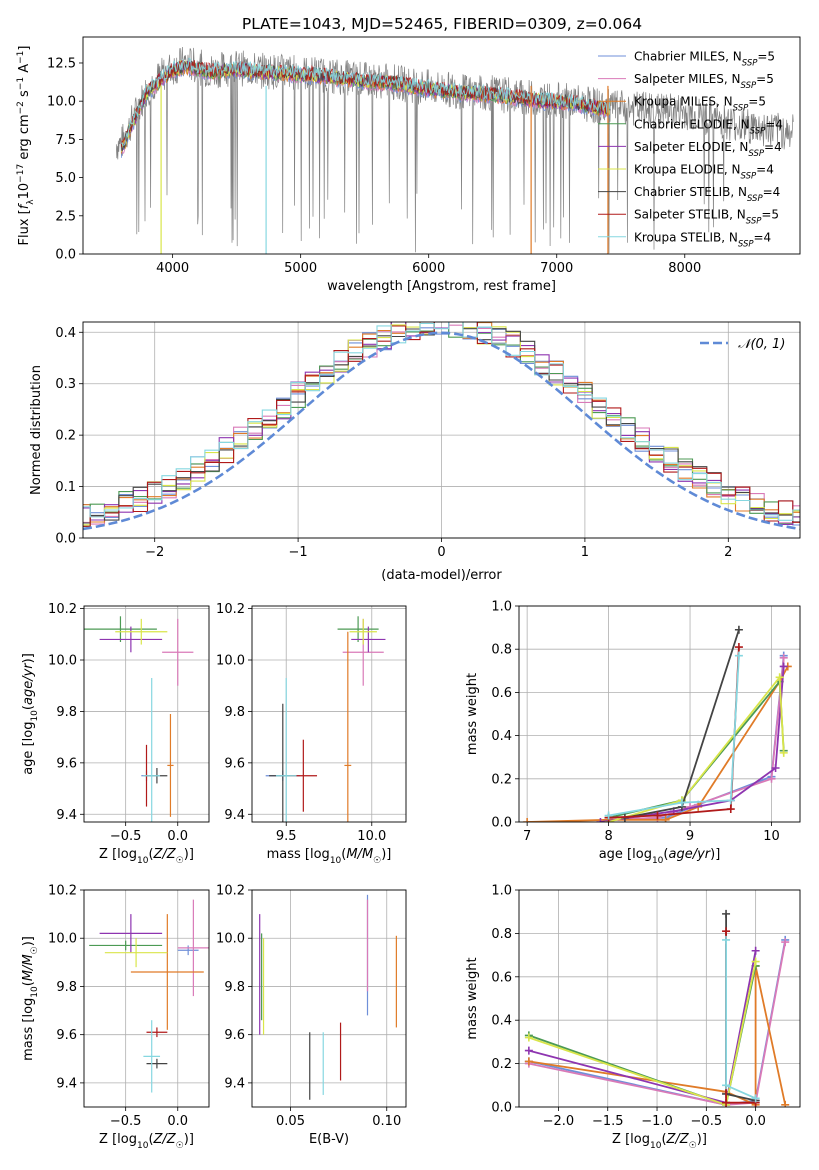 This screenshot has width=819, height=1170. What do you see at coordinates (761, 344) in the screenshot?
I see `legend-entry-label: 𝒩(0, 1)` at bounding box center [761, 344].